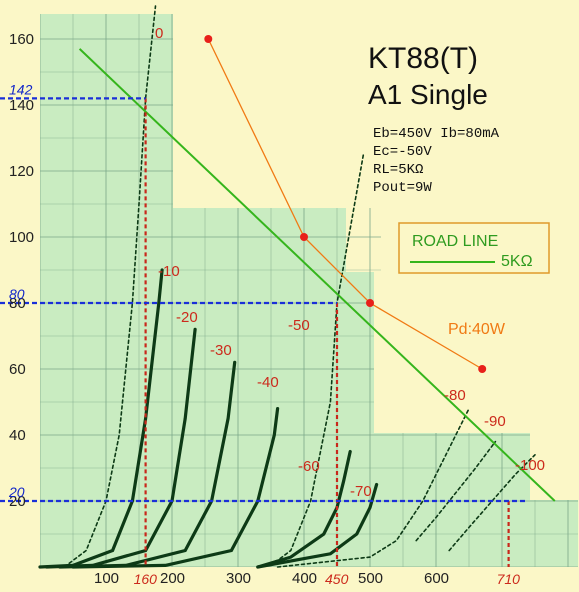  Describe the element at coordinates (436, 578) in the screenshot. I see `x-tick-label: 600` at that location.